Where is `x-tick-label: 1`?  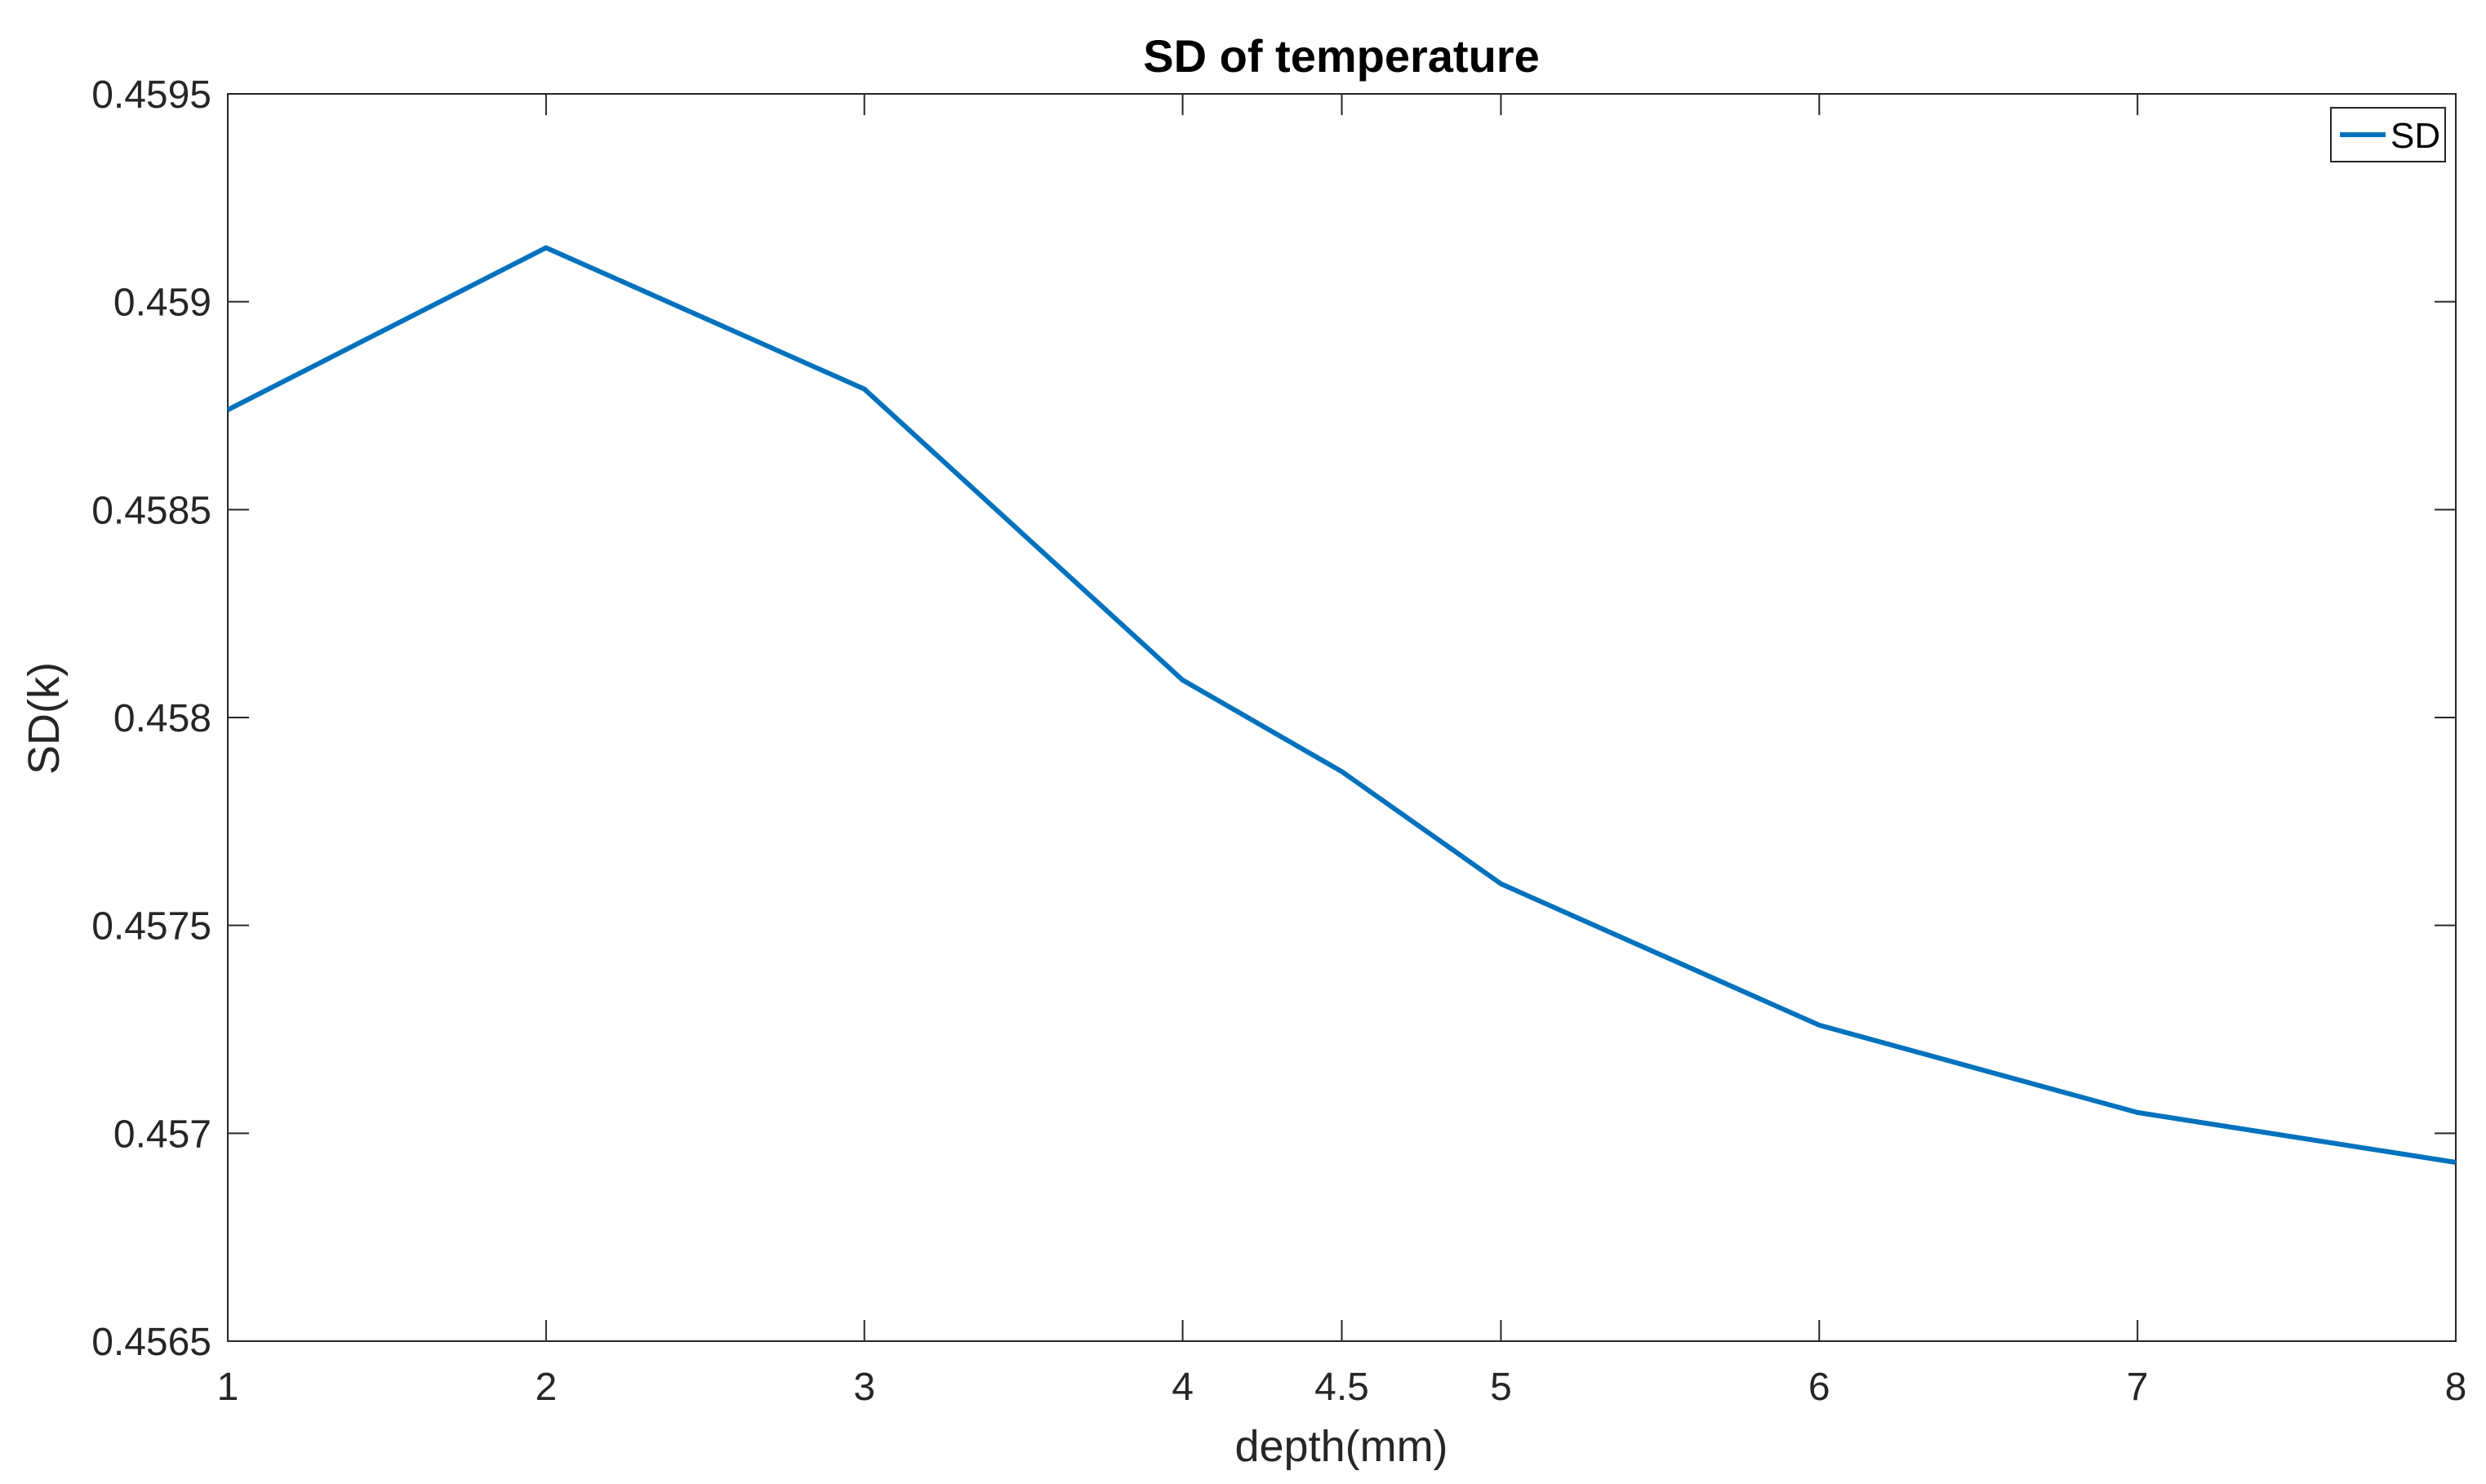 x-tick-label: 1 is located at coordinates (228, 1387).